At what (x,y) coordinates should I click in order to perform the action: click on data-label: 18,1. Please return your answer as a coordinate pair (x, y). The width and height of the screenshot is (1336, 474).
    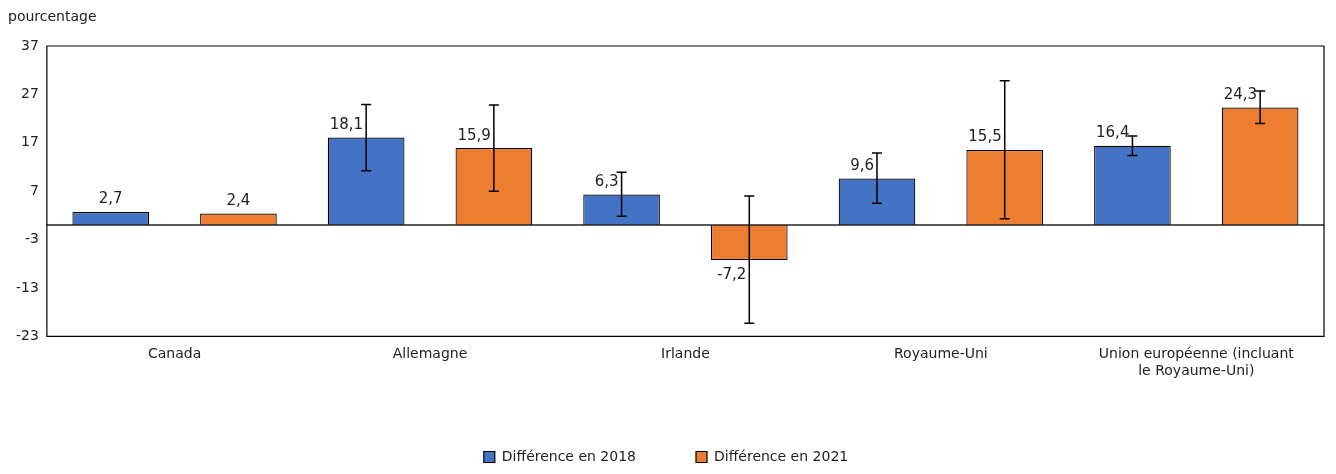
    Looking at the image, I should click on (346, 123).